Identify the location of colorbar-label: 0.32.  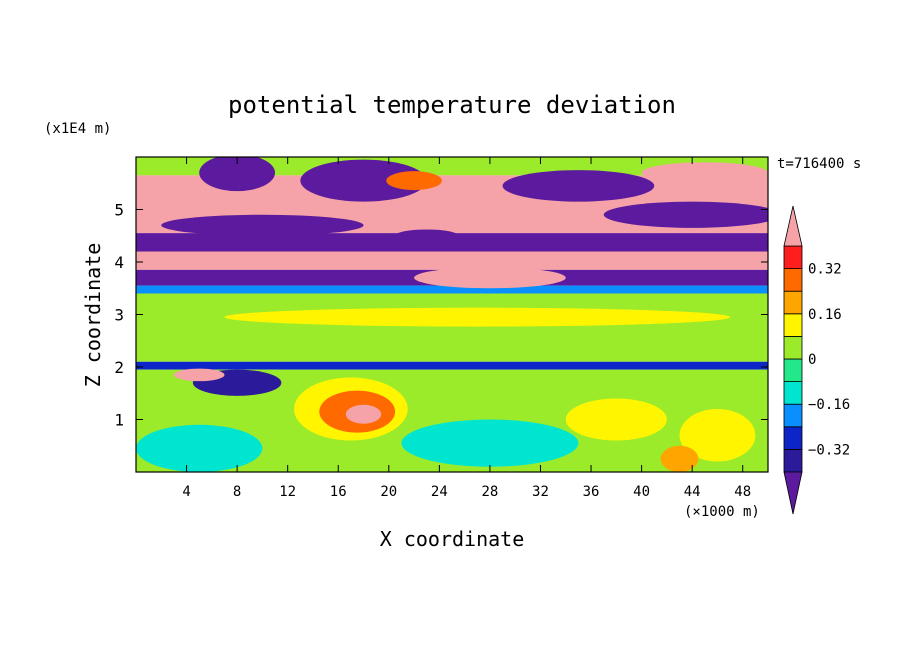
(825, 270).